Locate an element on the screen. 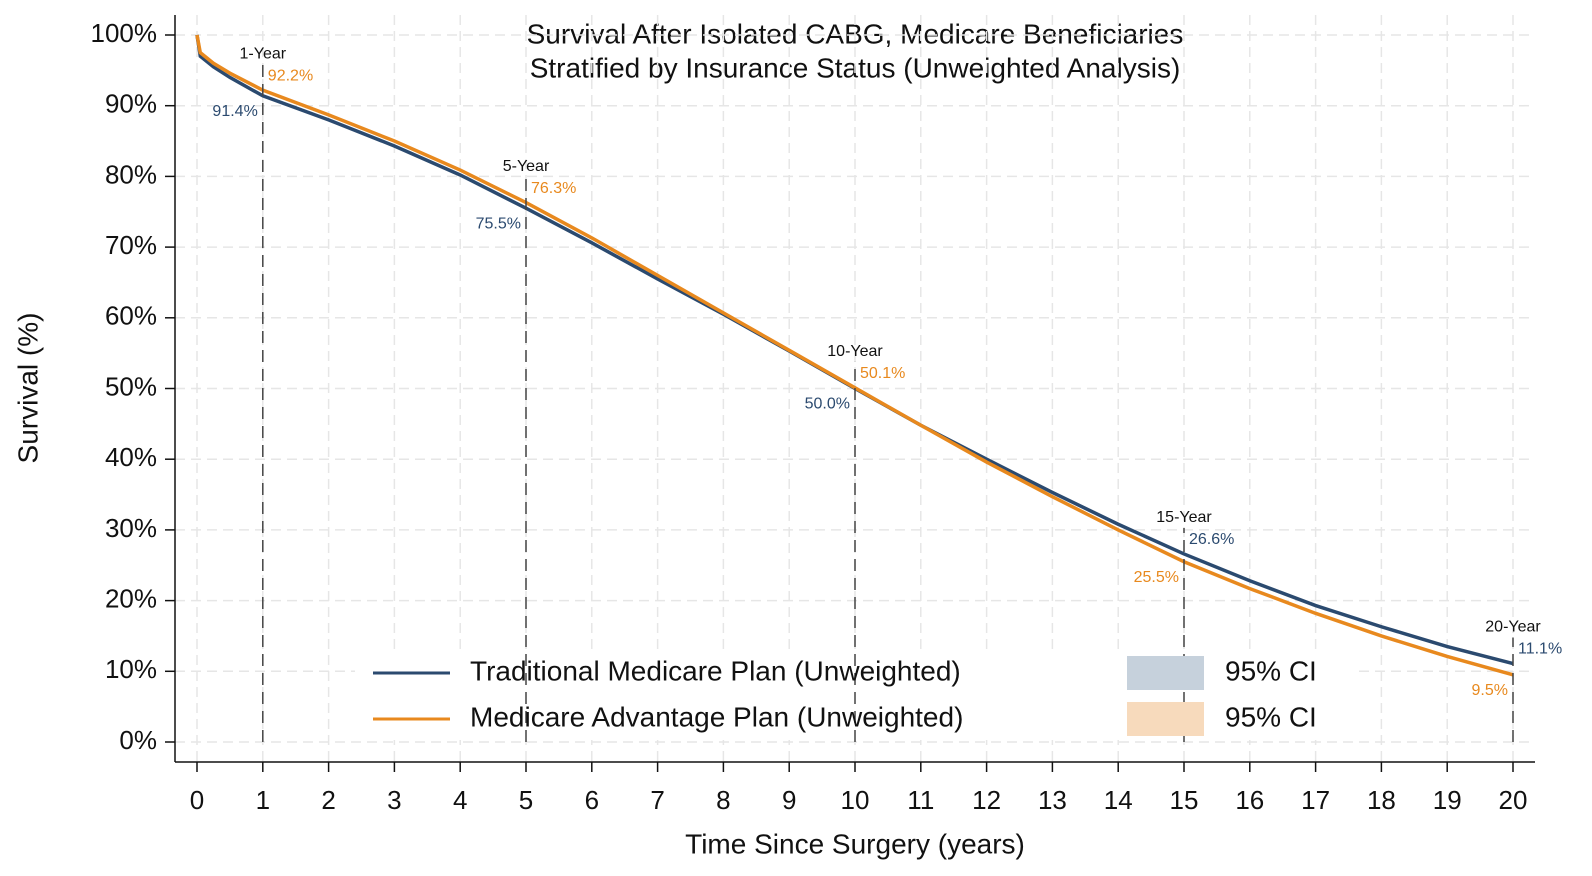  x-tick-label: 9 is located at coordinates (789, 800).